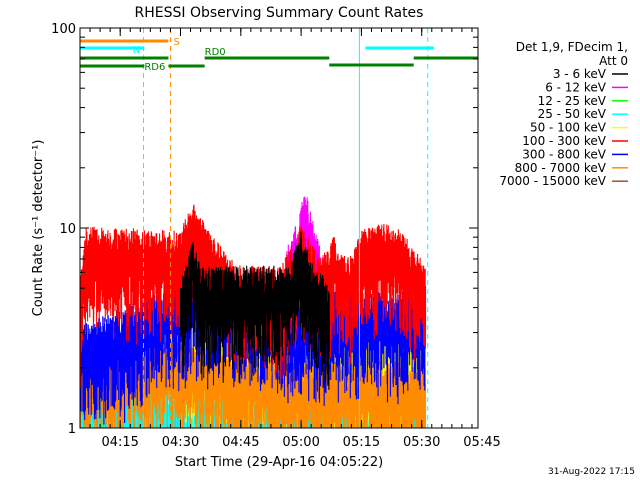 Image resolution: width=640 pixels, height=484 pixels. Describe the element at coordinates (591, 472) in the screenshot. I see `footer-timestamp: 31-Aug-2022 17:15` at that location.